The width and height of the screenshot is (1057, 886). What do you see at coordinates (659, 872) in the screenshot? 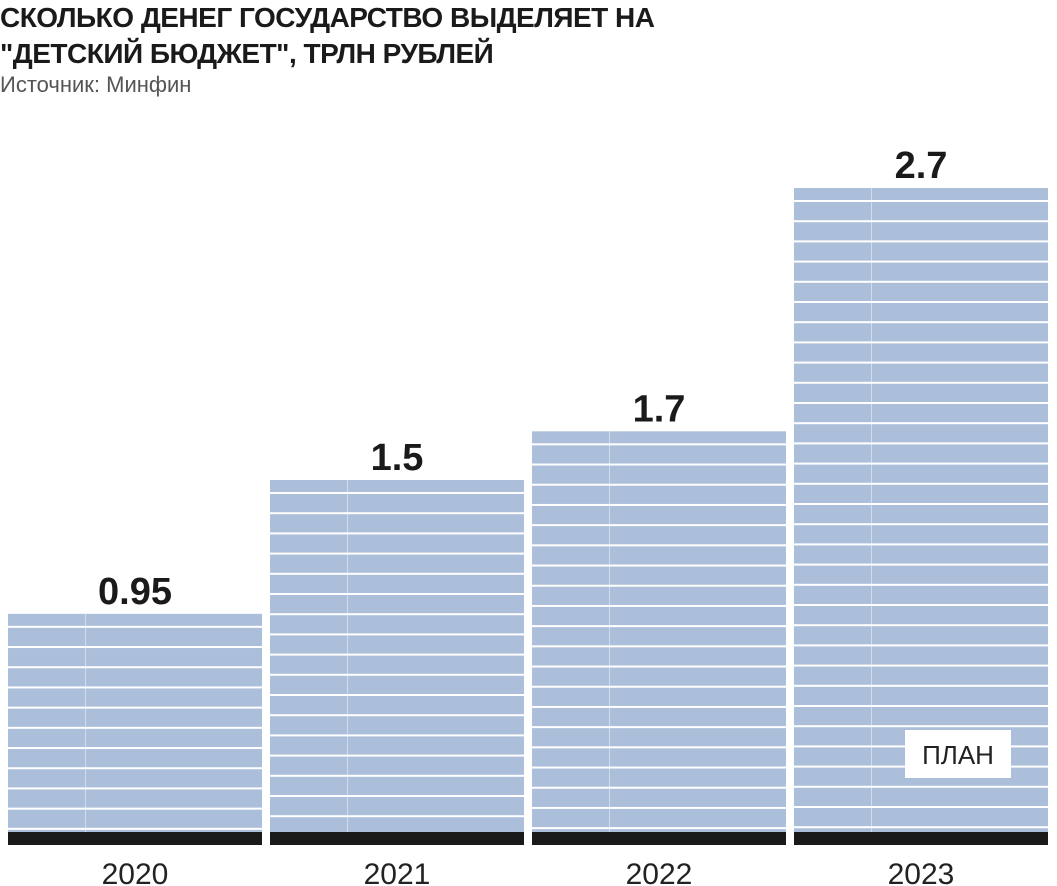
I see `x-tick-label: 2022` at bounding box center [659, 872].